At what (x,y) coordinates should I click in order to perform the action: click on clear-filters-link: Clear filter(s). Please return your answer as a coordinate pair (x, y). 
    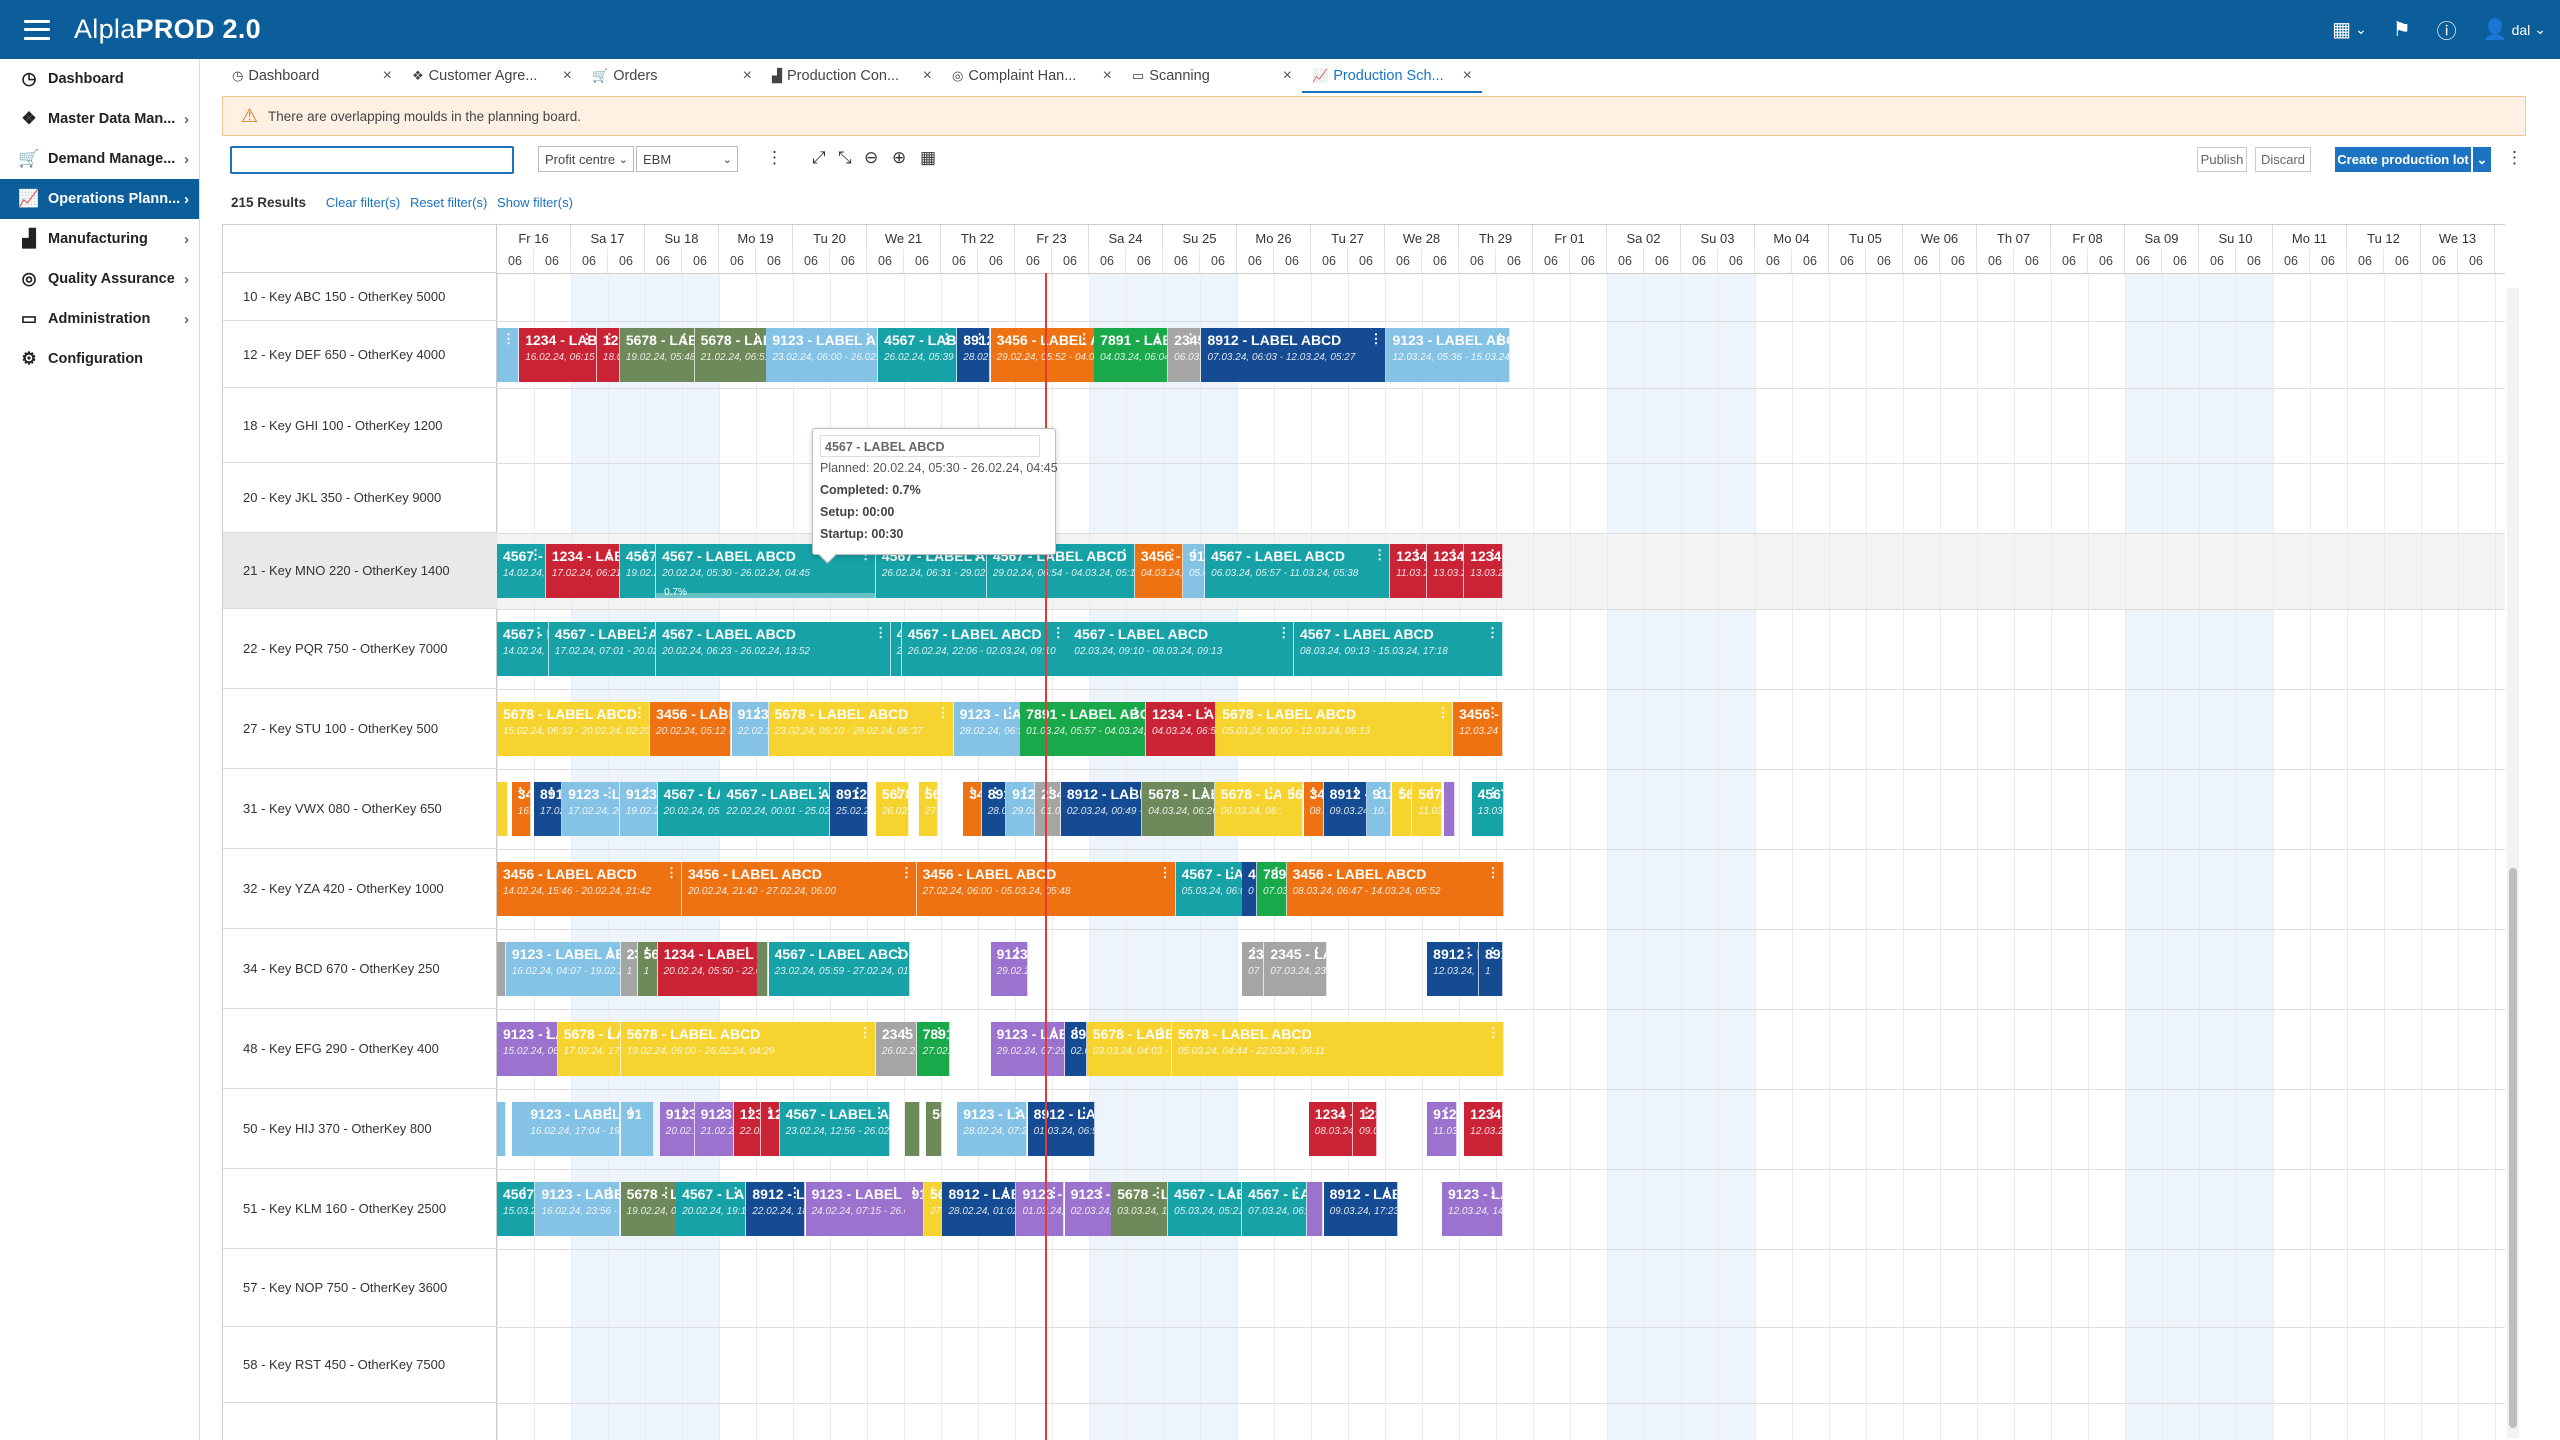
    Looking at the image, I should click on (363, 202).